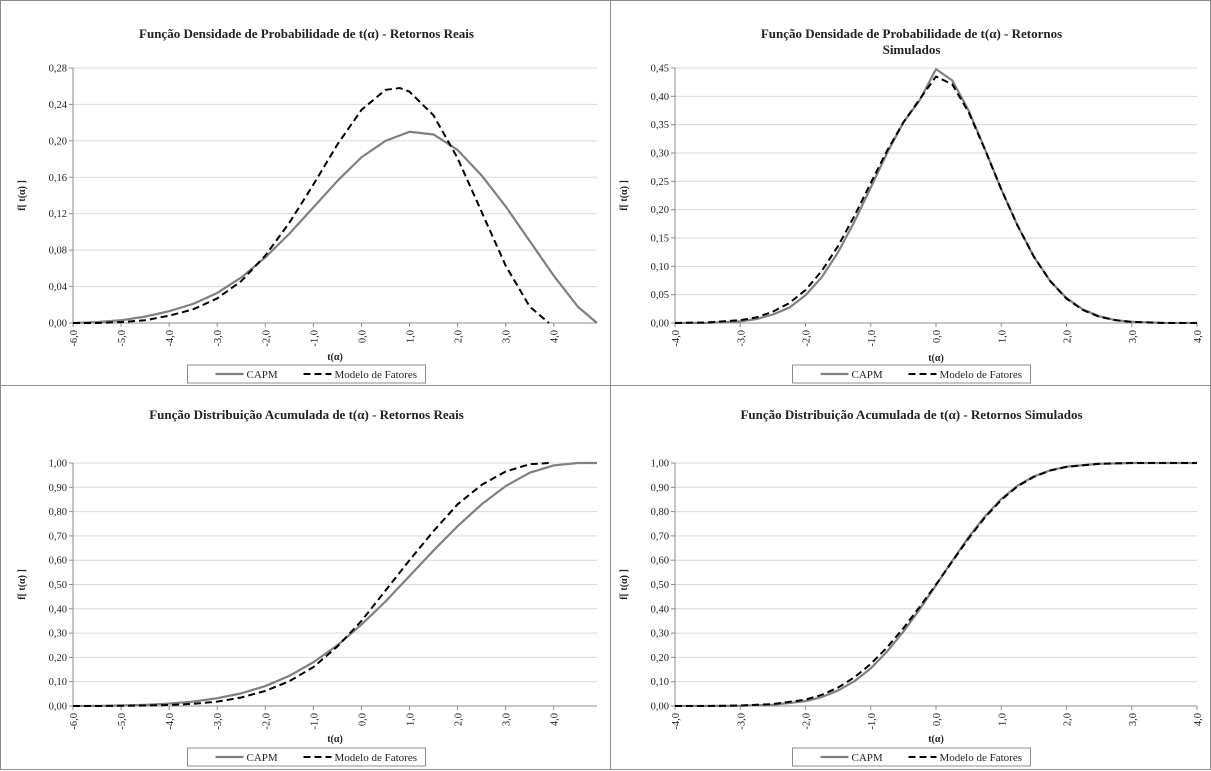  What do you see at coordinates (58, 178) in the screenshot?
I see `y-tick-label: 0,16` at bounding box center [58, 178].